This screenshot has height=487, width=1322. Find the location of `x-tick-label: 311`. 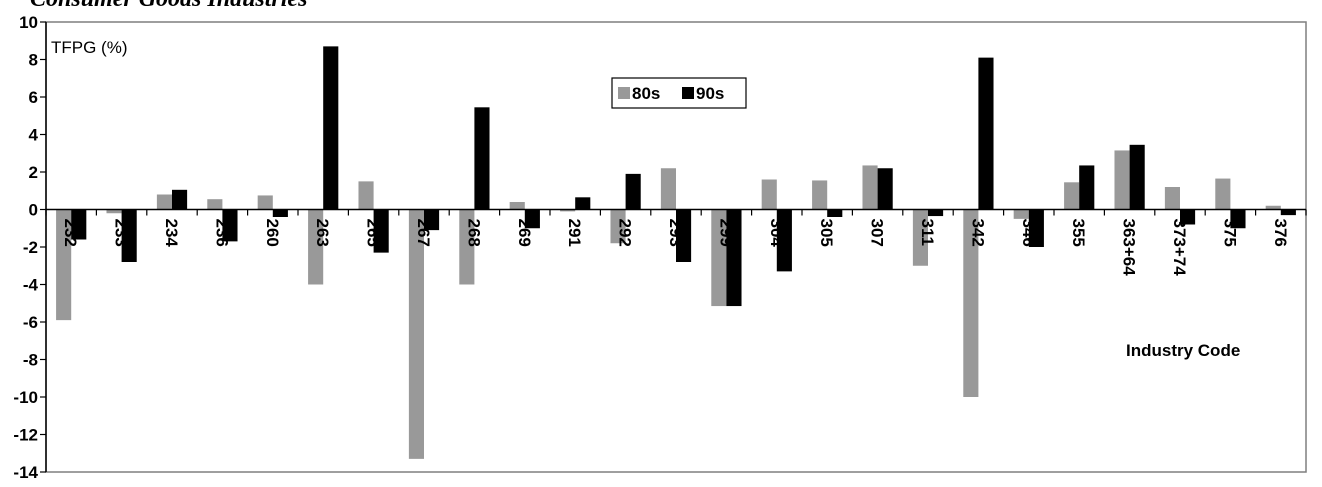

x-tick-label: 311 is located at coordinates (927, 232).